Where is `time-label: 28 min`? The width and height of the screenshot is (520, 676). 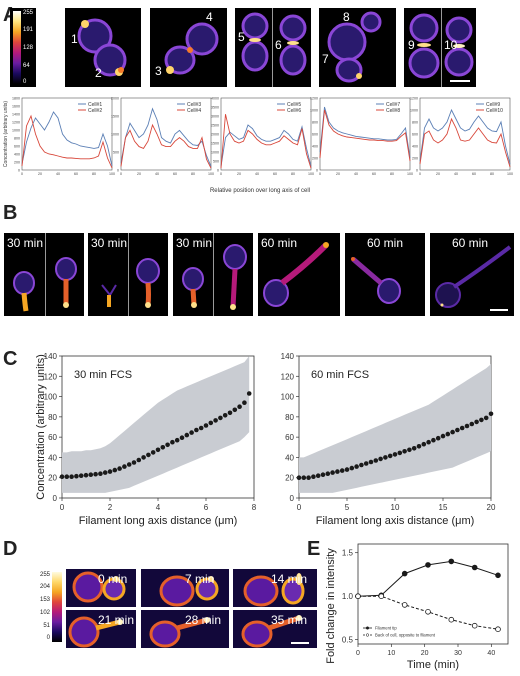
time-label: 28 min is located at coordinates (203, 620).